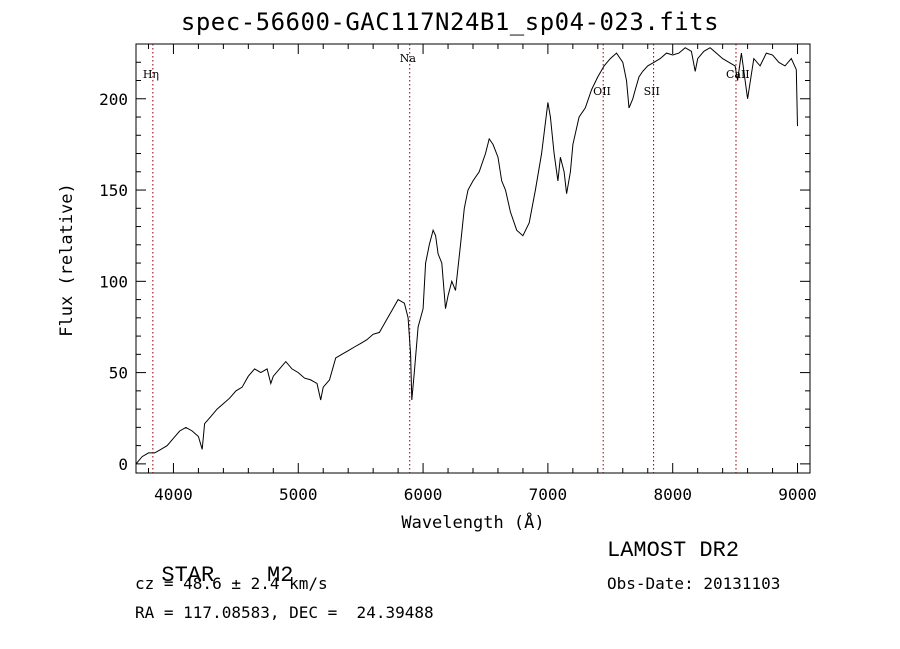  What do you see at coordinates (602, 91) in the screenshot?
I see `line-marker-label: OII` at bounding box center [602, 91].